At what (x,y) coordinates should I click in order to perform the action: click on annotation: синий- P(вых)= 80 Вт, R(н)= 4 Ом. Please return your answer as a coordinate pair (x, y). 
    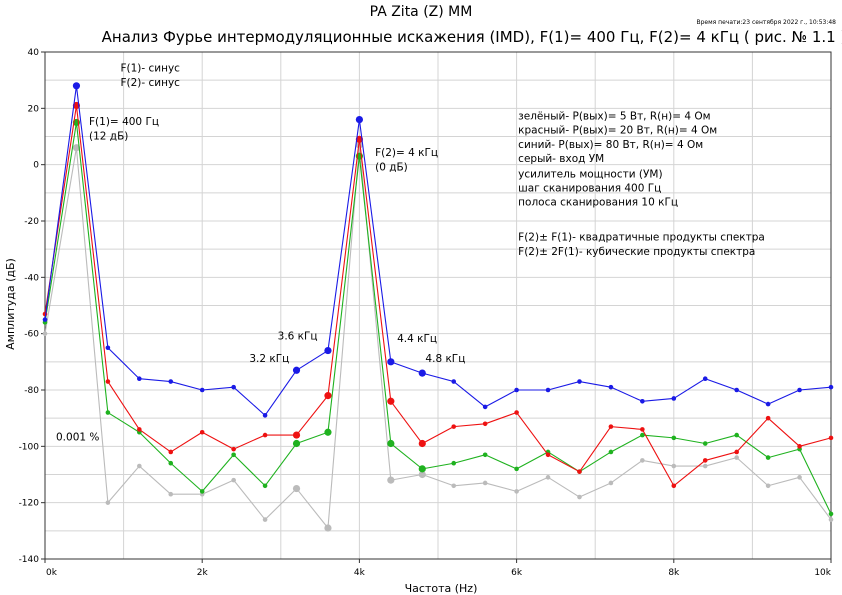
    Looking at the image, I should click on (610, 145).